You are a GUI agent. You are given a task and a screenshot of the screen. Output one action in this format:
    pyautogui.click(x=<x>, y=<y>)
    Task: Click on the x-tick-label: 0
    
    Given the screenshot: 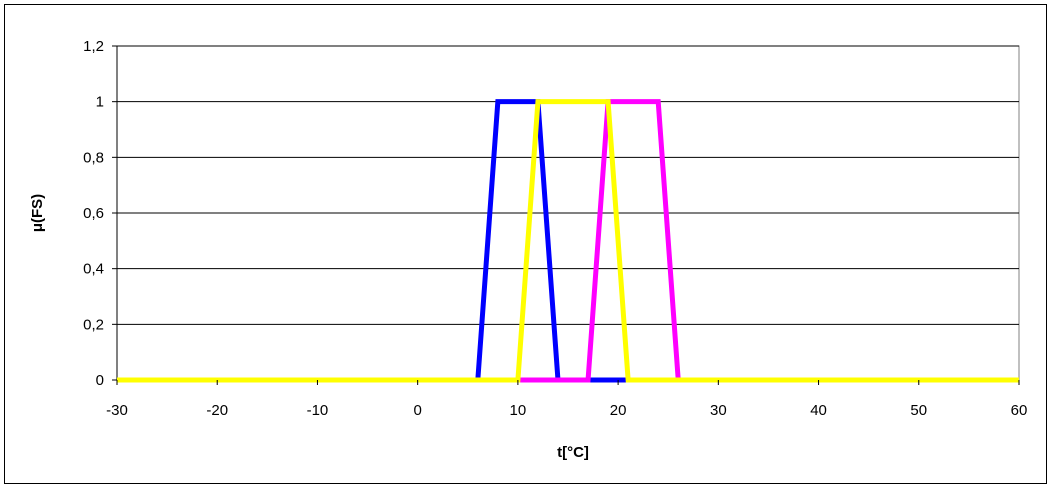 What is the action you would take?
    pyautogui.click(x=417, y=410)
    